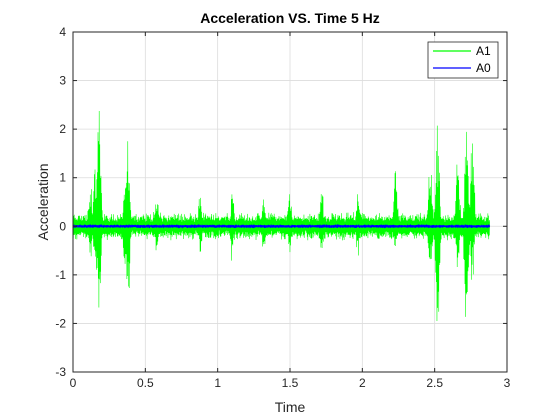 The height and width of the screenshot is (420, 560). What do you see at coordinates (62, 81) in the screenshot?
I see `y-tick-label: 3` at bounding box center [62, 81].